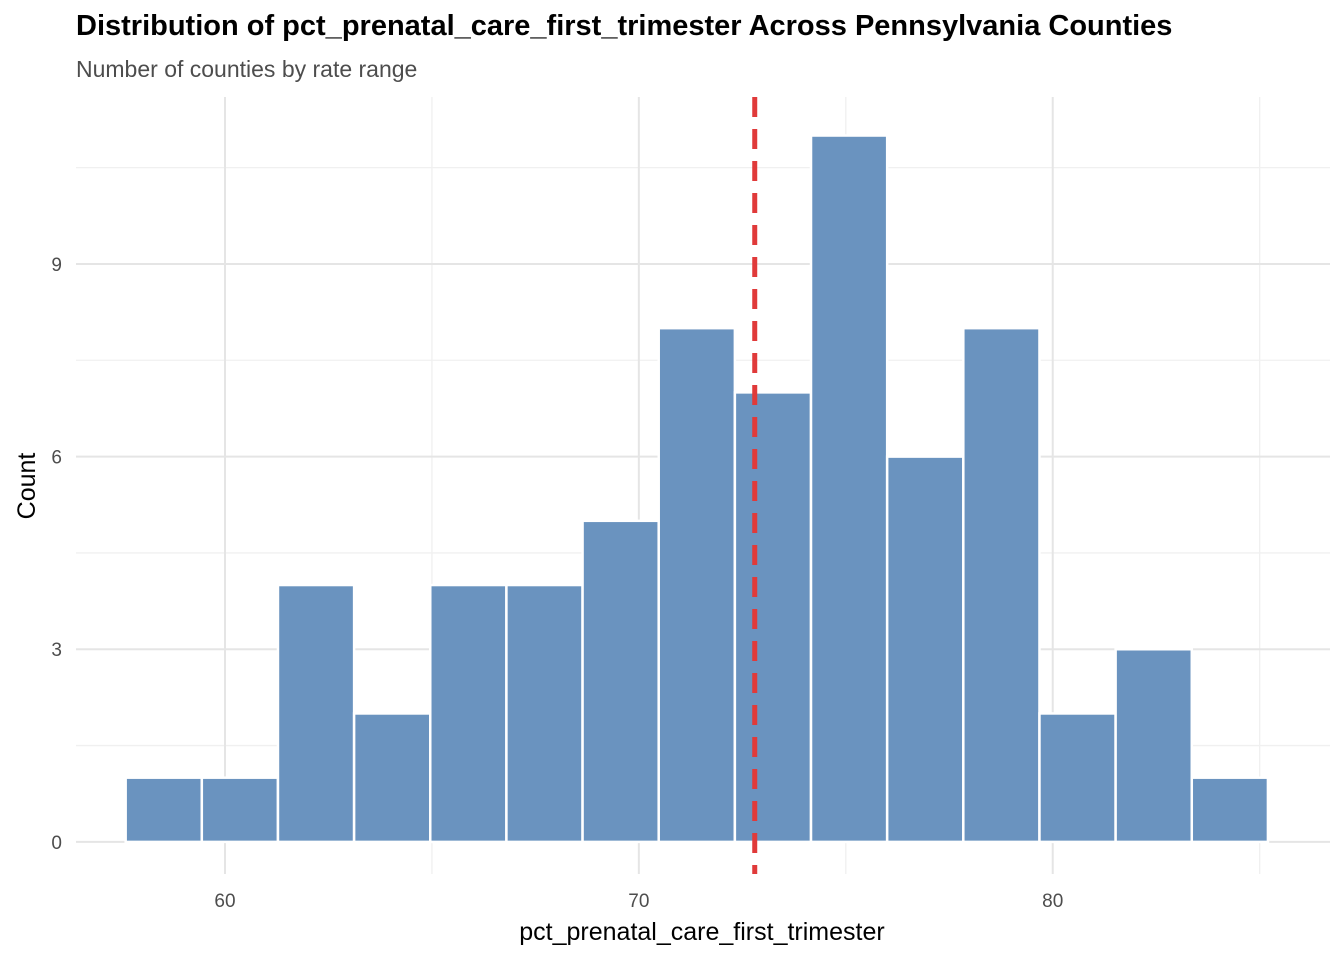  What do you see at coordinates (701, 932) in the screenshot?
I see `x-axis-title: pct_prenatal_care_first_trimester` at bounding box center [701, 932].